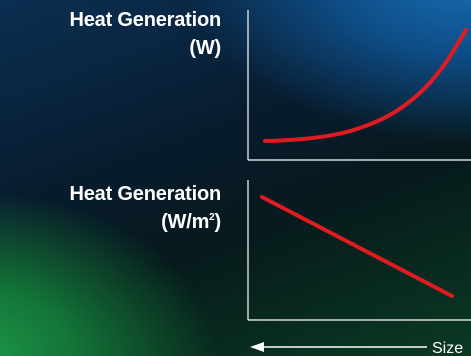 This screenshot has width=471, height=356. Describe the element at coordinates (218, 222) in the screenshot. I see `bottom-ylabel-unit-close: )` at that location.